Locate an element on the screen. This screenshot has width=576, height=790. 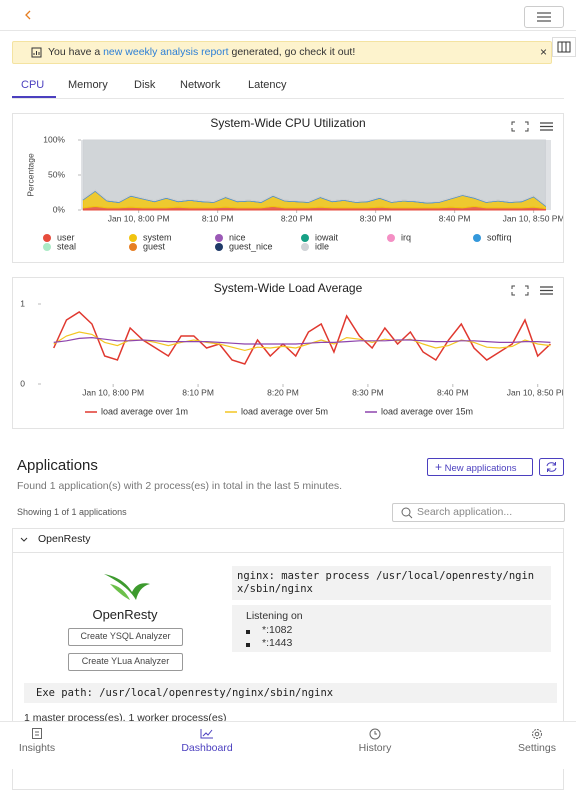
x-tick-label: 8:20 PM is located at coordinates (297, 218).